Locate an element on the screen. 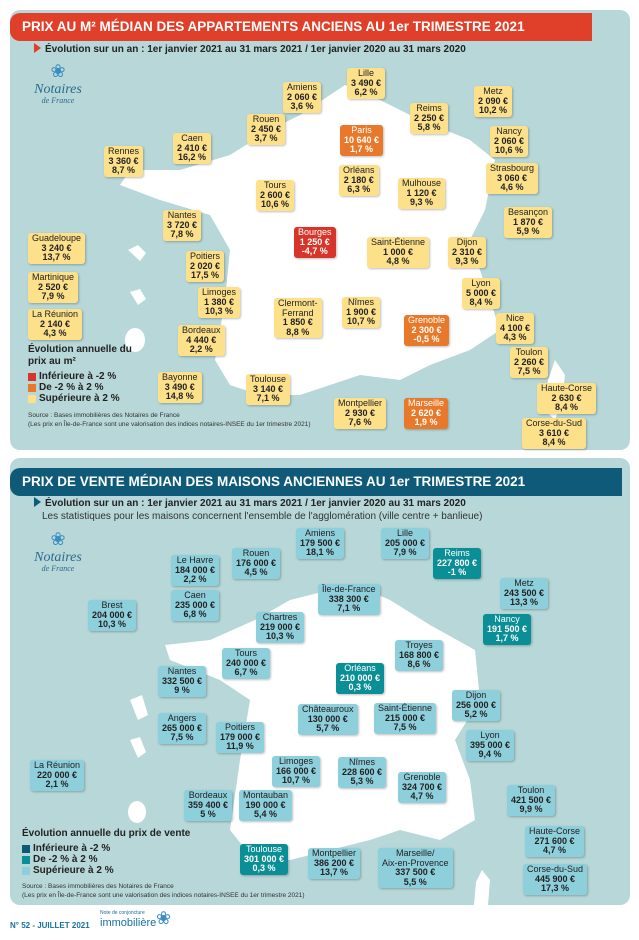 Image resolution: width=639 pixels, height=940 pixels. city-price: 395 000 € is located at coordinates (490, 744).